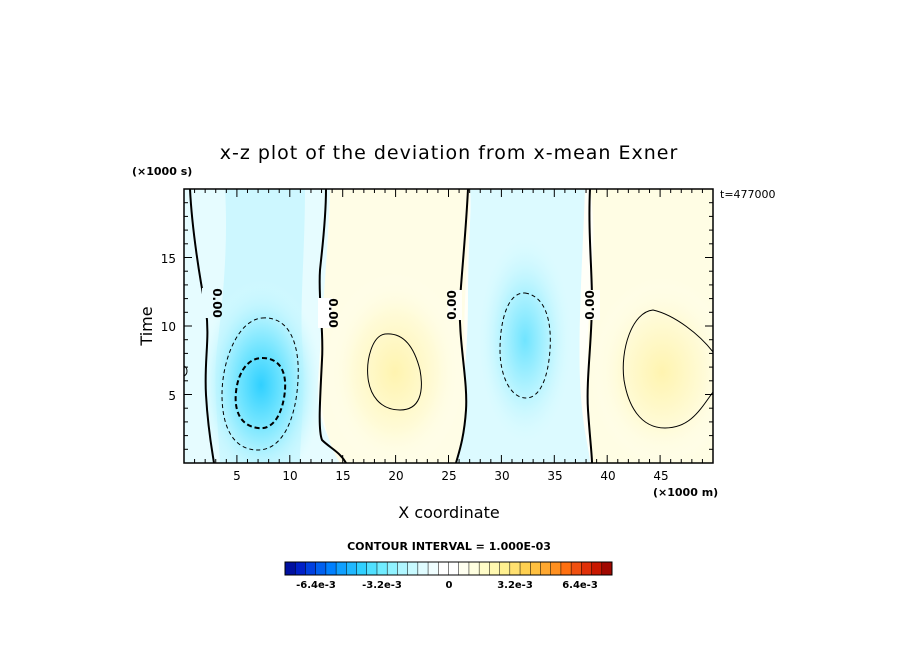 The height and width of the screenshot is (654, 904). Describe the element at coordinates (660, 476) in the screenshot. I see `x-tick-label: 45` at that location.